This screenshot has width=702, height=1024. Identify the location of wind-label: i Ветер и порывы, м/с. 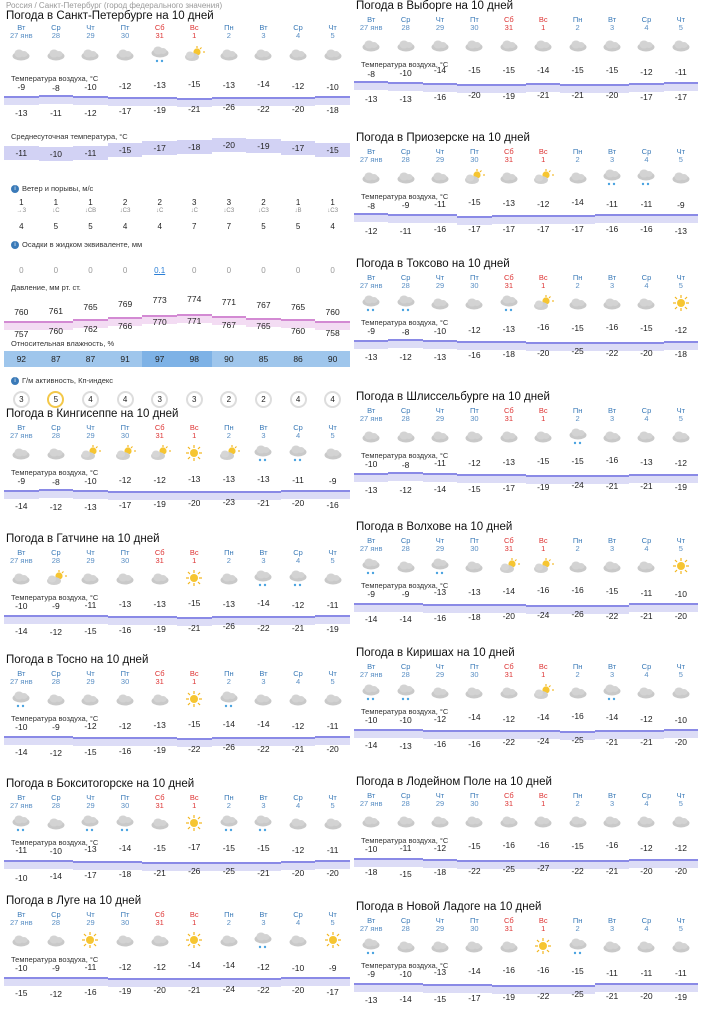
(52, 189).